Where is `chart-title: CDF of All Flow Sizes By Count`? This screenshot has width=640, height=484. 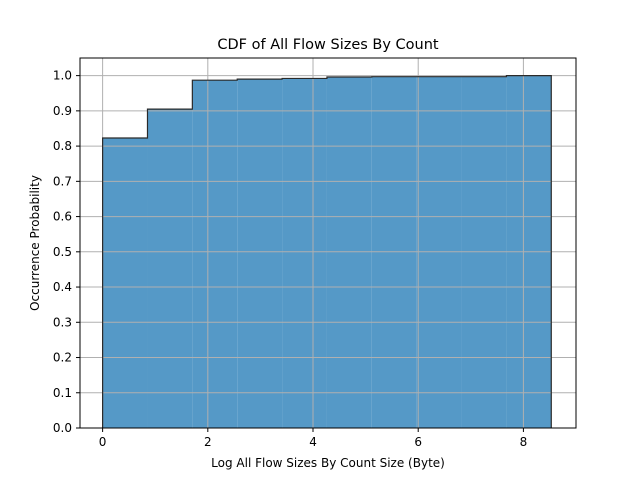
chart-title: CDF of All Flow Sizes By Count is located at coordinates (328, 45).